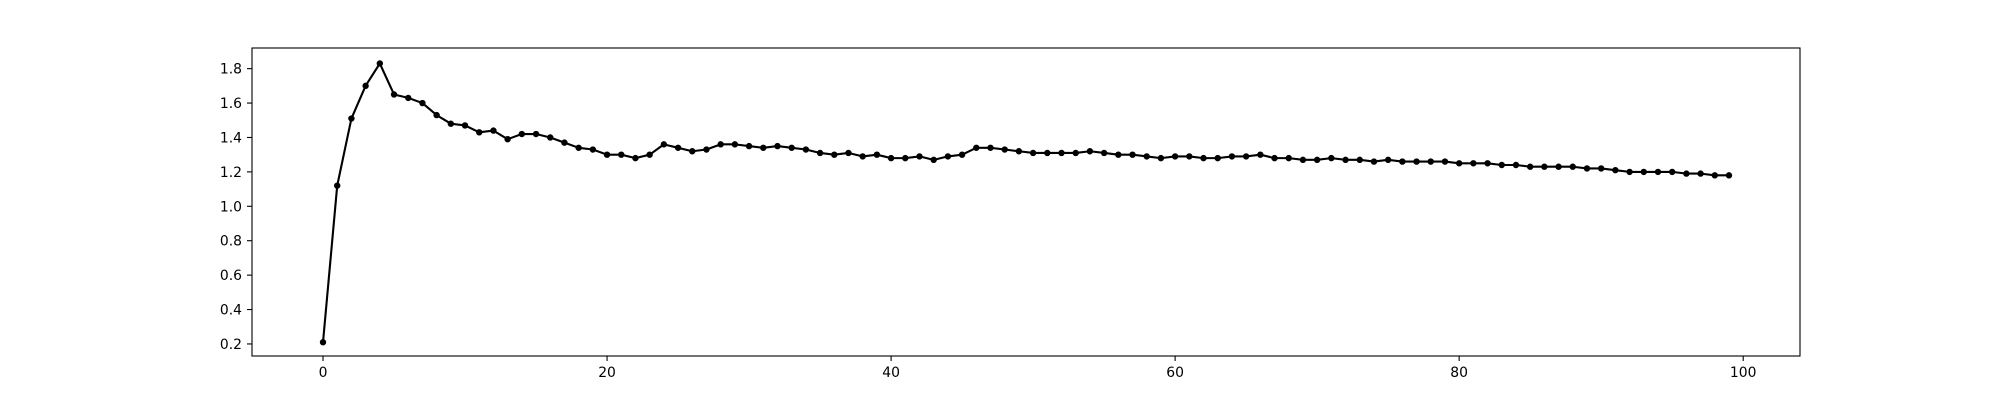  What do you see at coordinates (231, 345) in the screenshot?
I see `y-tick-label: 0.2` at bounding box center [231, 345].